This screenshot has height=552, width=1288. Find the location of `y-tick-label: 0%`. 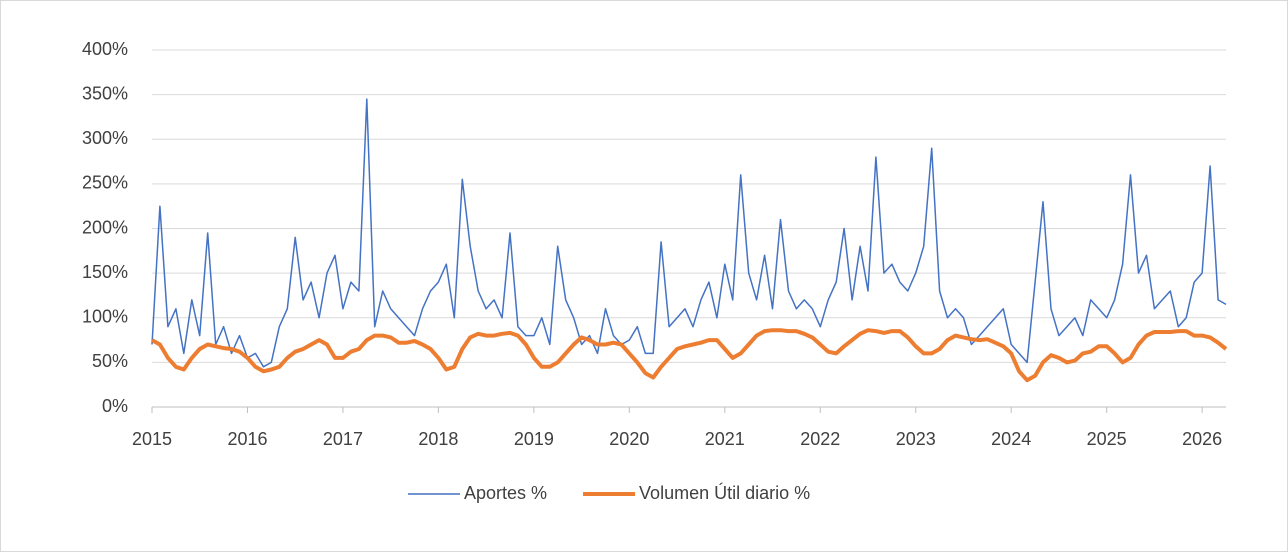

y-tick-label: 0% is located at coordinates (115, 406).